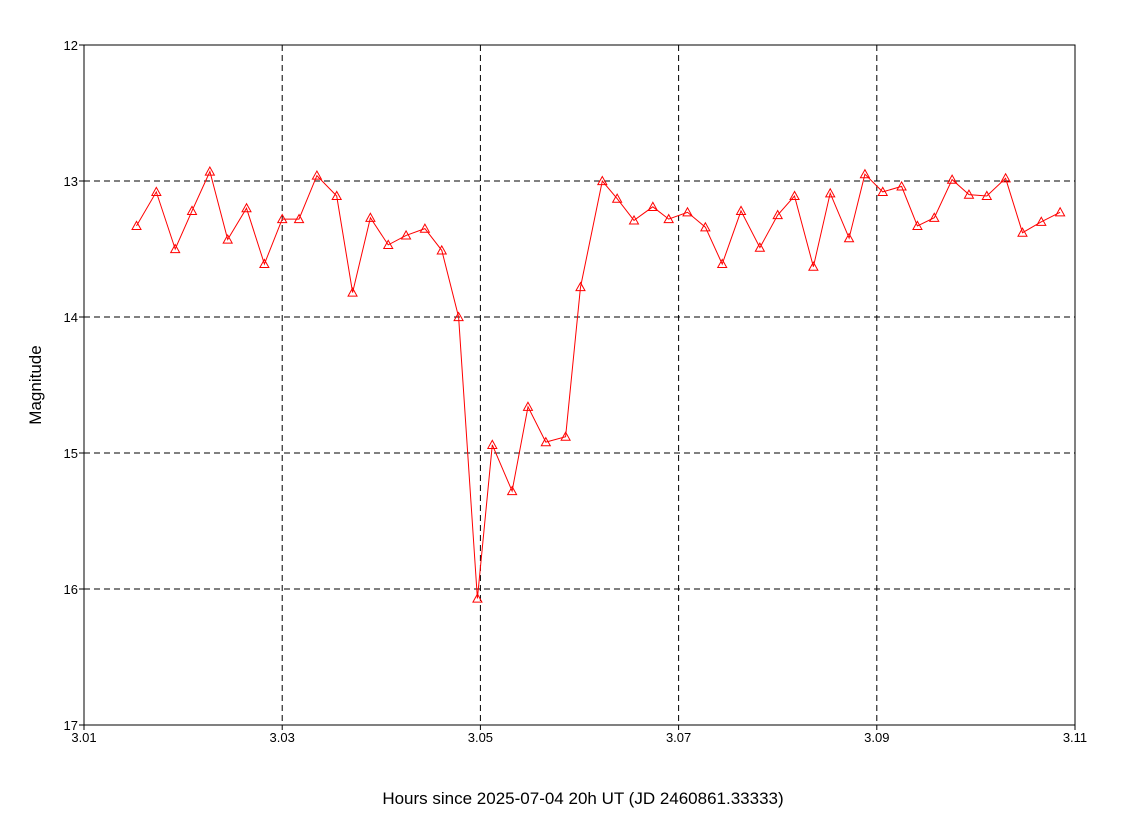 This screenshot has height=827, width=1126. Describe the element at coordinates (71, 45) in the screenshot. I see `y-tick-label: 12` at that location.